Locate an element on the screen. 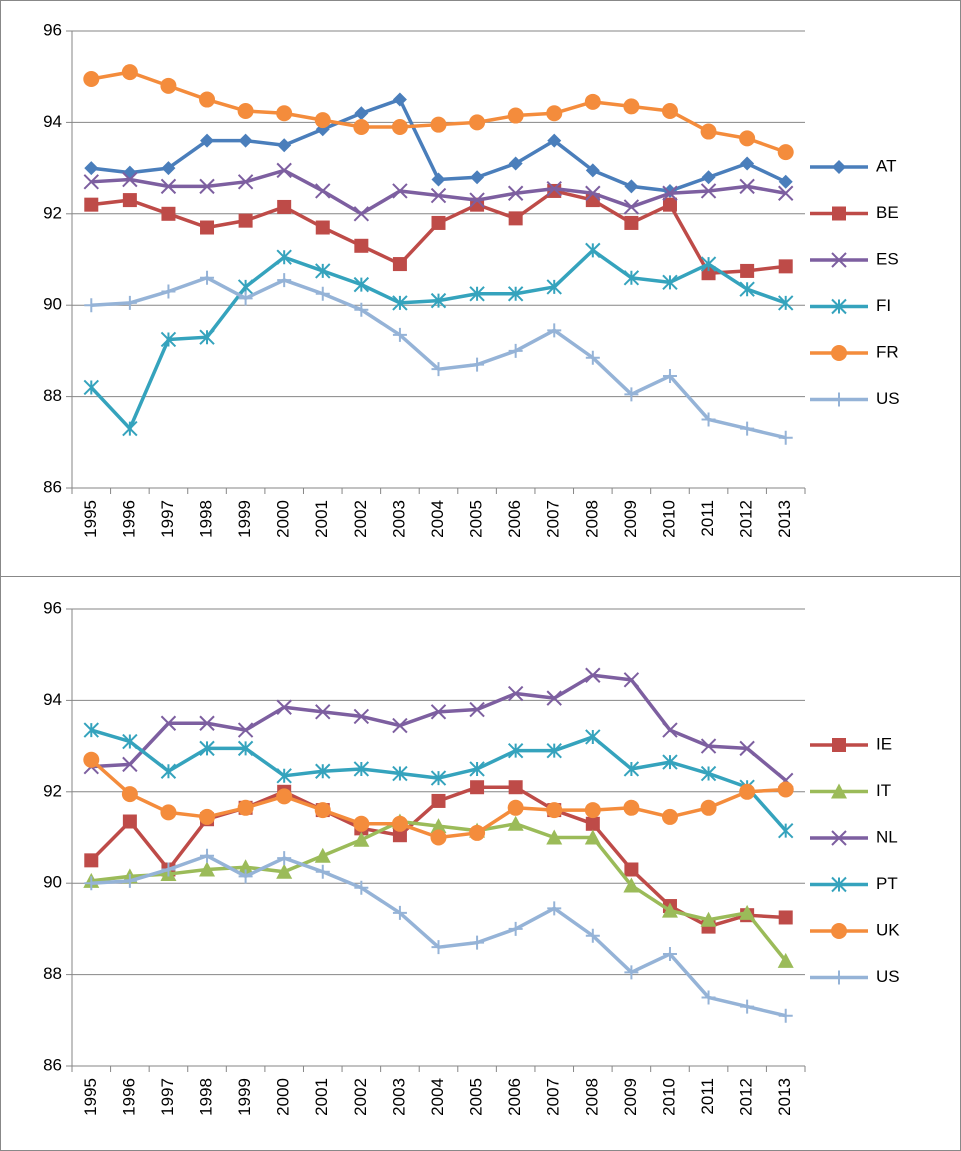 The width and height of the screenshot is (961, 1151). x-tick-label: 2005 is located at coordinates (476, 1097).